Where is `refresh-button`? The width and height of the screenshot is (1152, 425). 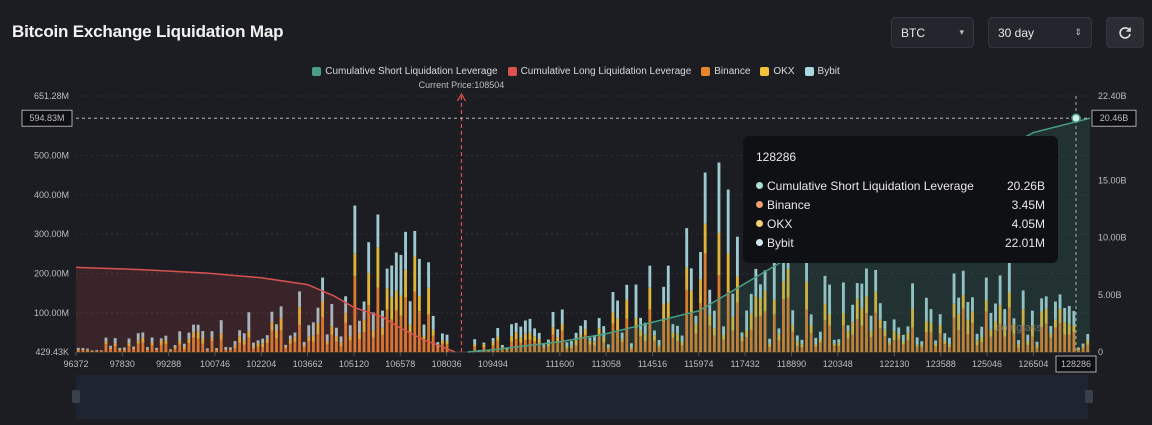 refresh-button is located at coordinates (1125, 32).